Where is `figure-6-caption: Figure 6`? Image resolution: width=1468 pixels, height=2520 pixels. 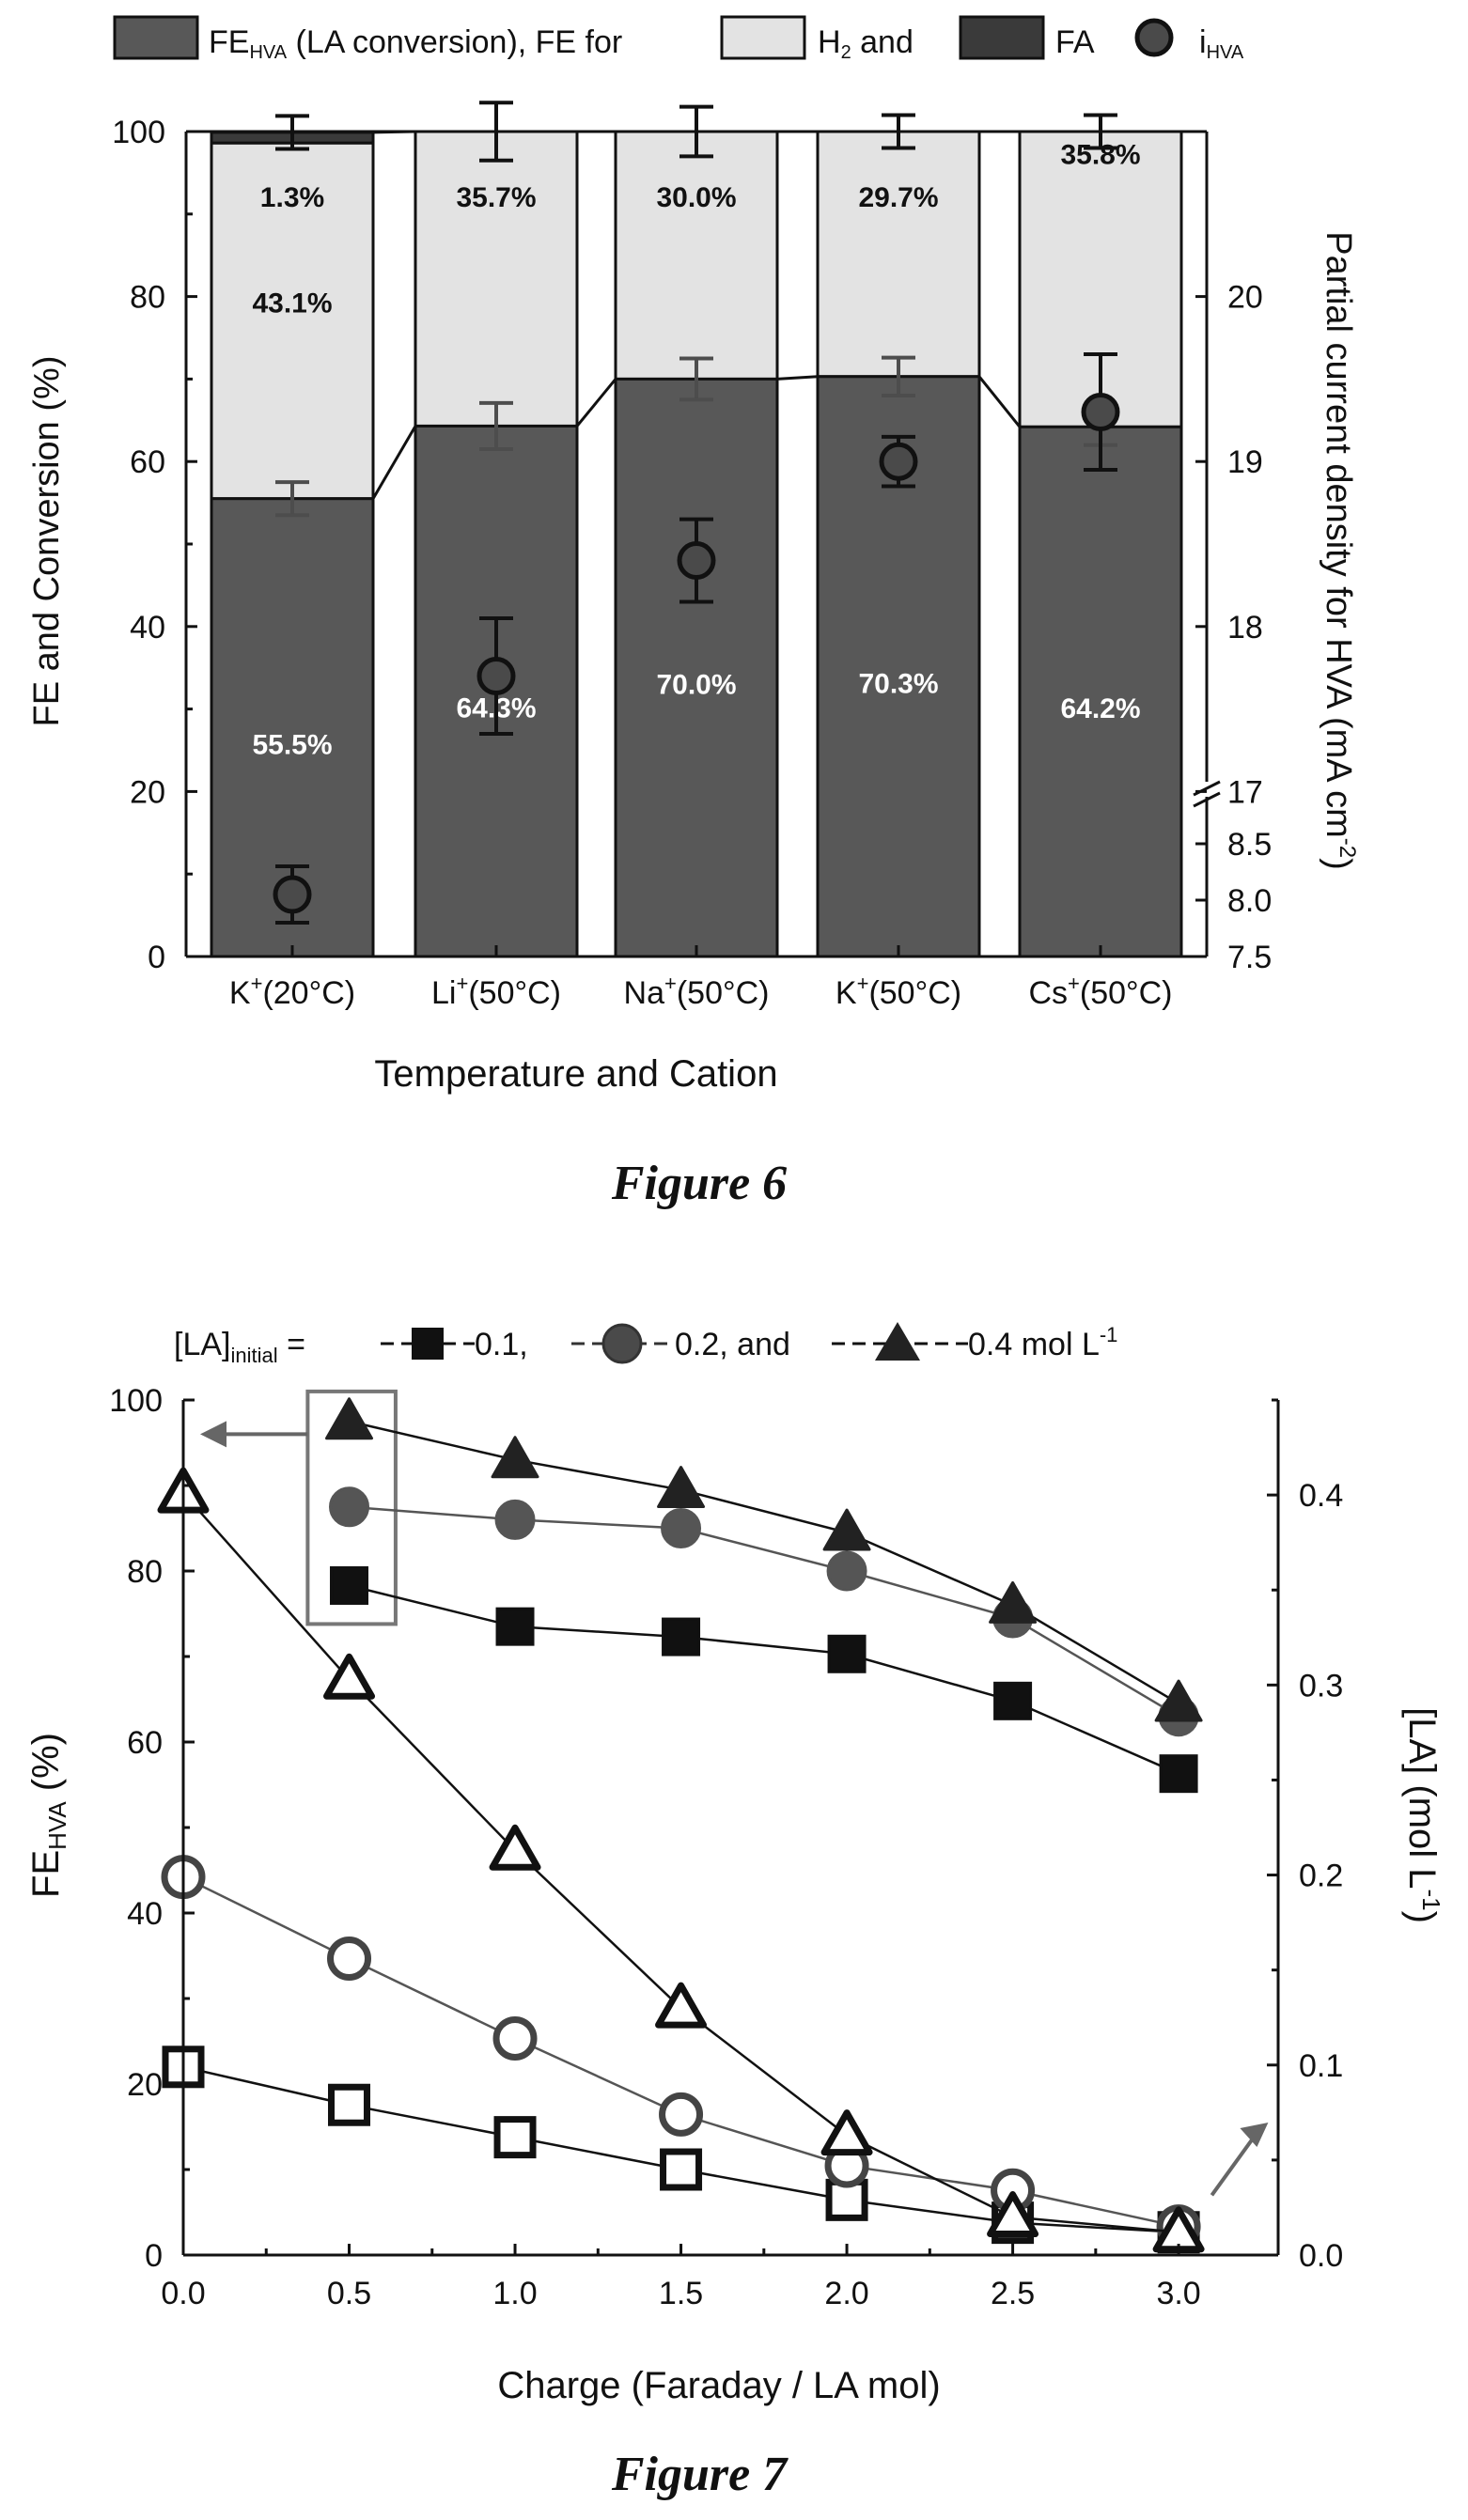 figure-6-caption: Figure 6 is located at coordinates (699, 1183).